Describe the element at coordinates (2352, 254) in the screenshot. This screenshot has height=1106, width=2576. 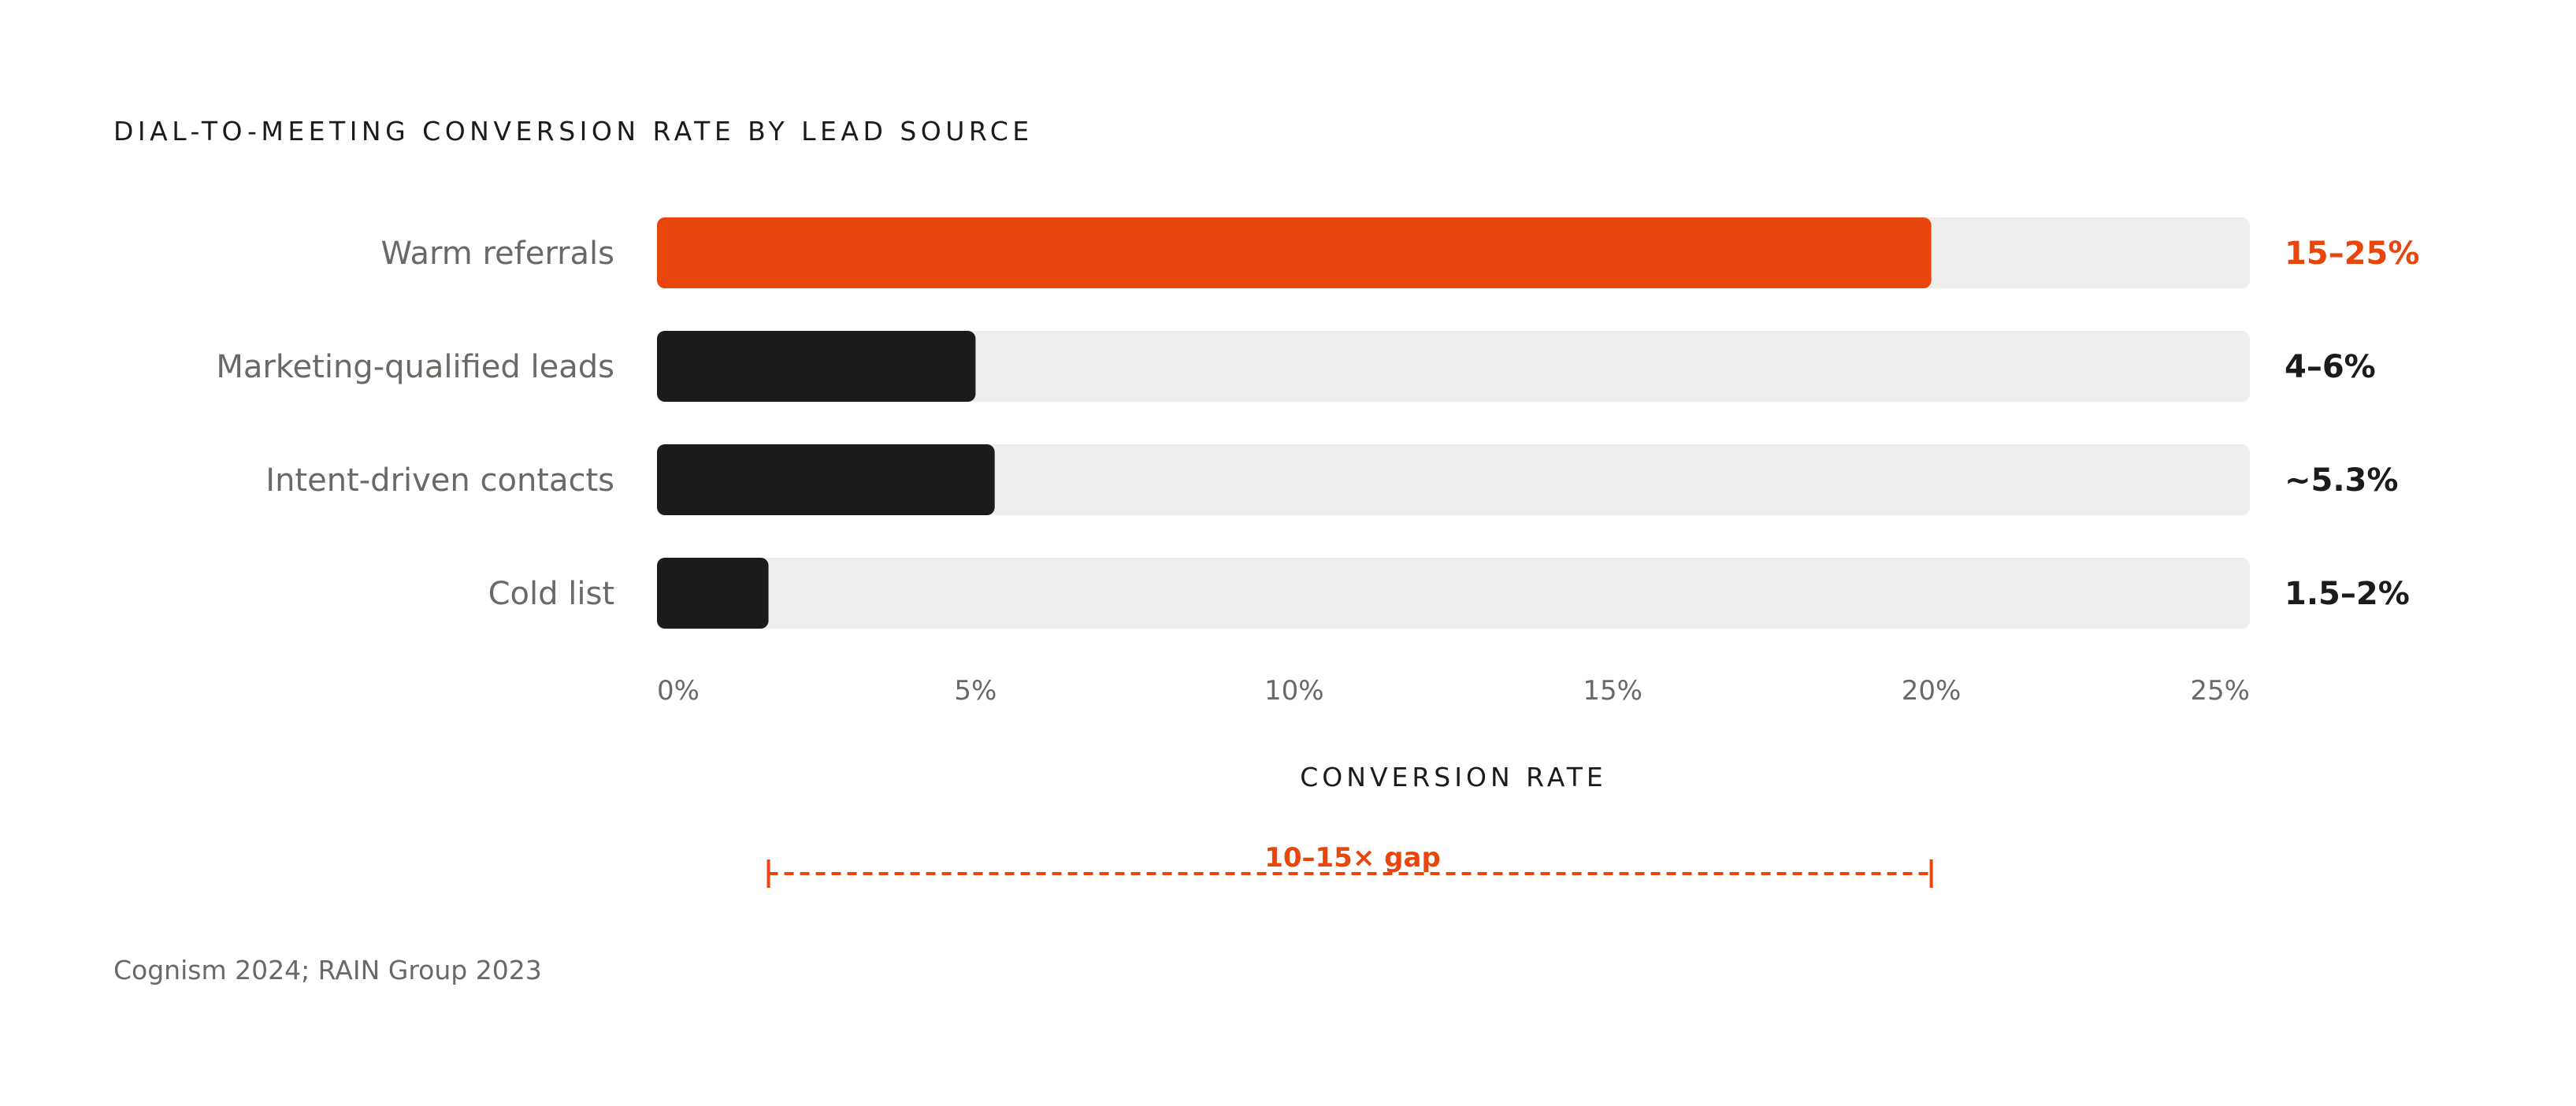
I see `value-label: 15–25%` at that location.